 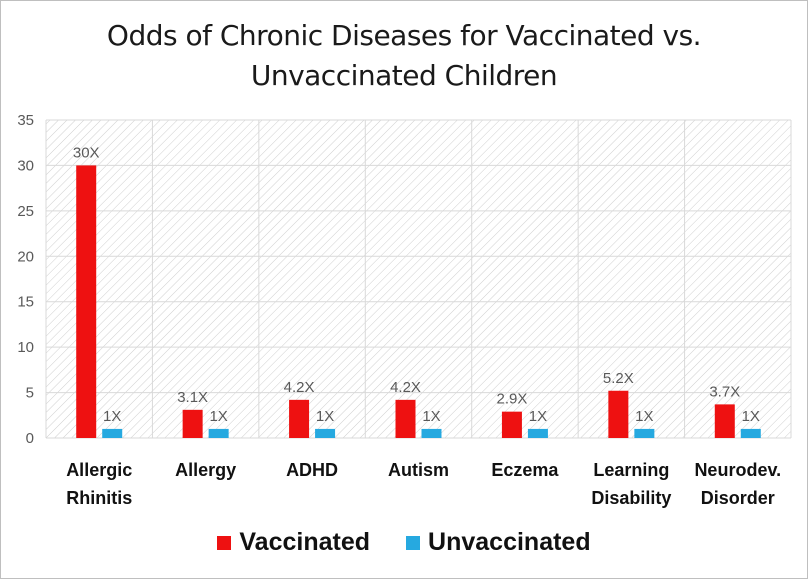 I want to click on data-label-vaccinated-6: 3.7X, so click(x=724, y=391).